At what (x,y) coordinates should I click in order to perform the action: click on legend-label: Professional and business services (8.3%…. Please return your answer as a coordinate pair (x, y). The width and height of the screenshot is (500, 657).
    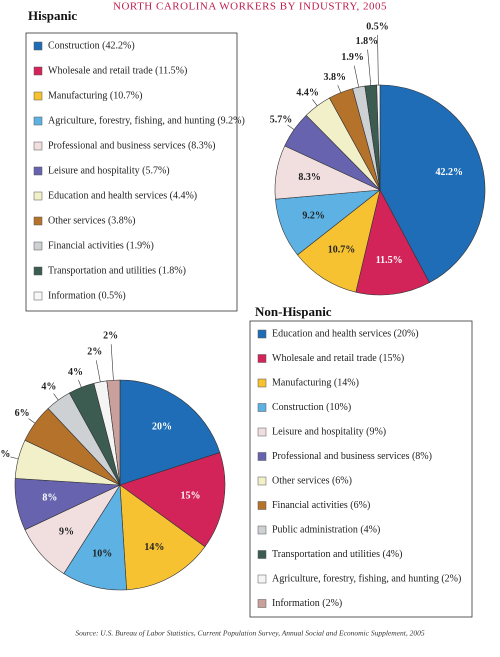
    Looking at the image, I should click on (131, 145).